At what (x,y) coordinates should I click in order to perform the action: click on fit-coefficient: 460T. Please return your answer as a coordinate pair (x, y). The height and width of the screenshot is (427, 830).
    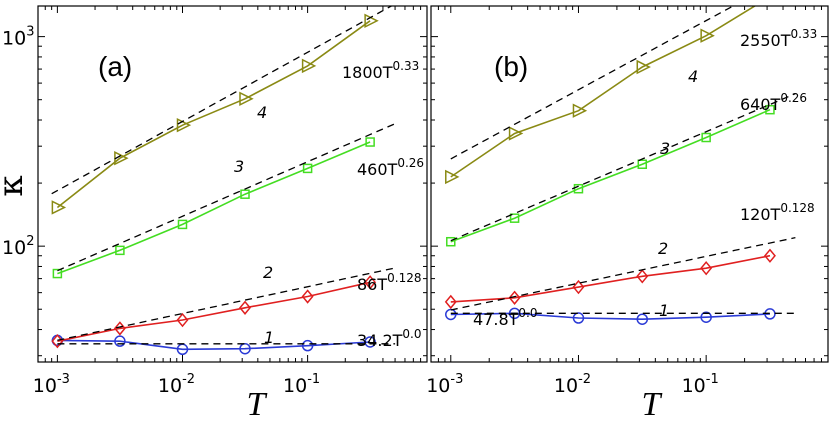
    Looking at the image, I should click on (377, 169).